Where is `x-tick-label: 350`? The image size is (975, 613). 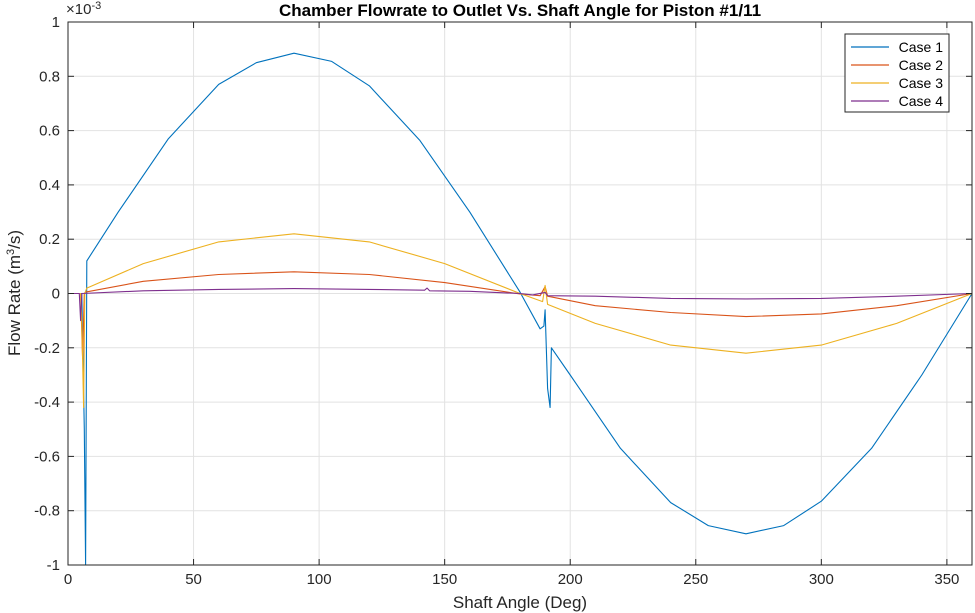
x-tick-label: 350 is located at coordinates (946, 579).